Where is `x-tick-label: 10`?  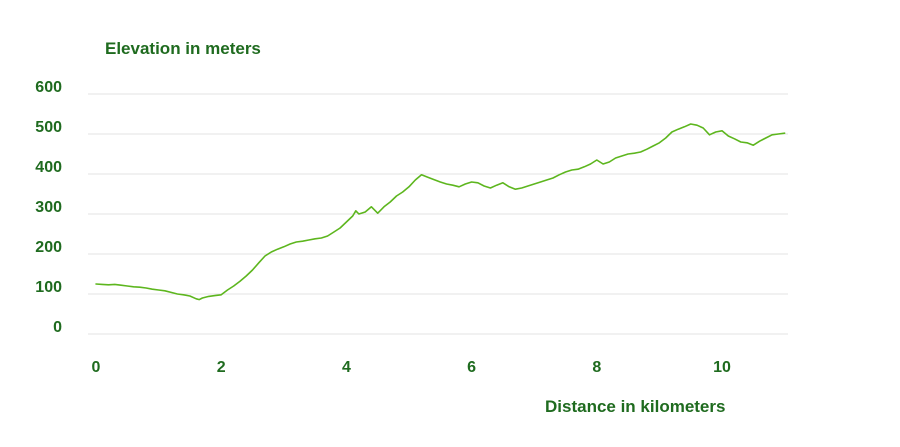
x-tick-label: 10 is located at coordinates (722, 367).